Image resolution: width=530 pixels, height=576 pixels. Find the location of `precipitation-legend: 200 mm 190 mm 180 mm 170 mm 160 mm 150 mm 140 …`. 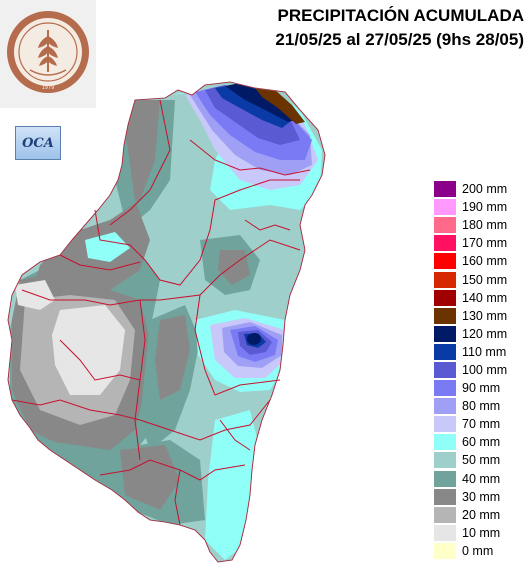

precipitation-legend: 200 mm 190 mm 180 mm 170 mm 160 mm 150 mm 140 … is located at coordinates (481, 370).